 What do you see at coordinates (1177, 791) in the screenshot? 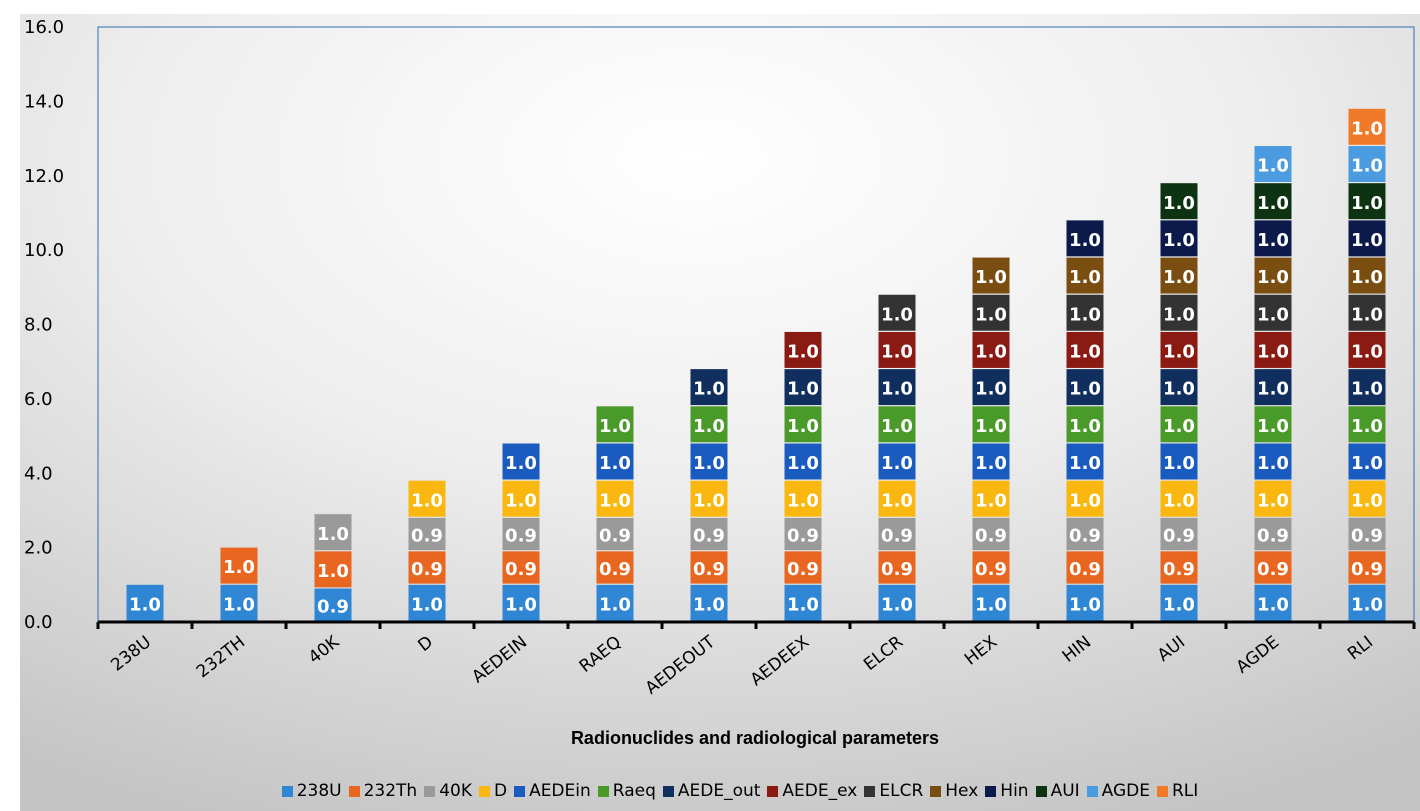
I see `legend-item: RLI` at bounding box center [1177, 791].